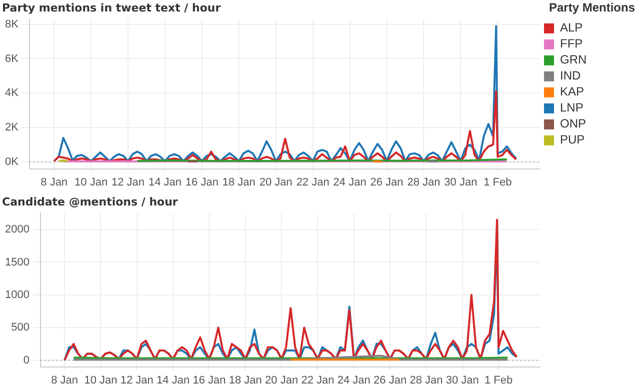 The height and width of the screenshot is (392, 644). What do you see at coordinates (573, 59) in the screenshot?
I see `legend-label: GRN` at bounding box center [573, 59].